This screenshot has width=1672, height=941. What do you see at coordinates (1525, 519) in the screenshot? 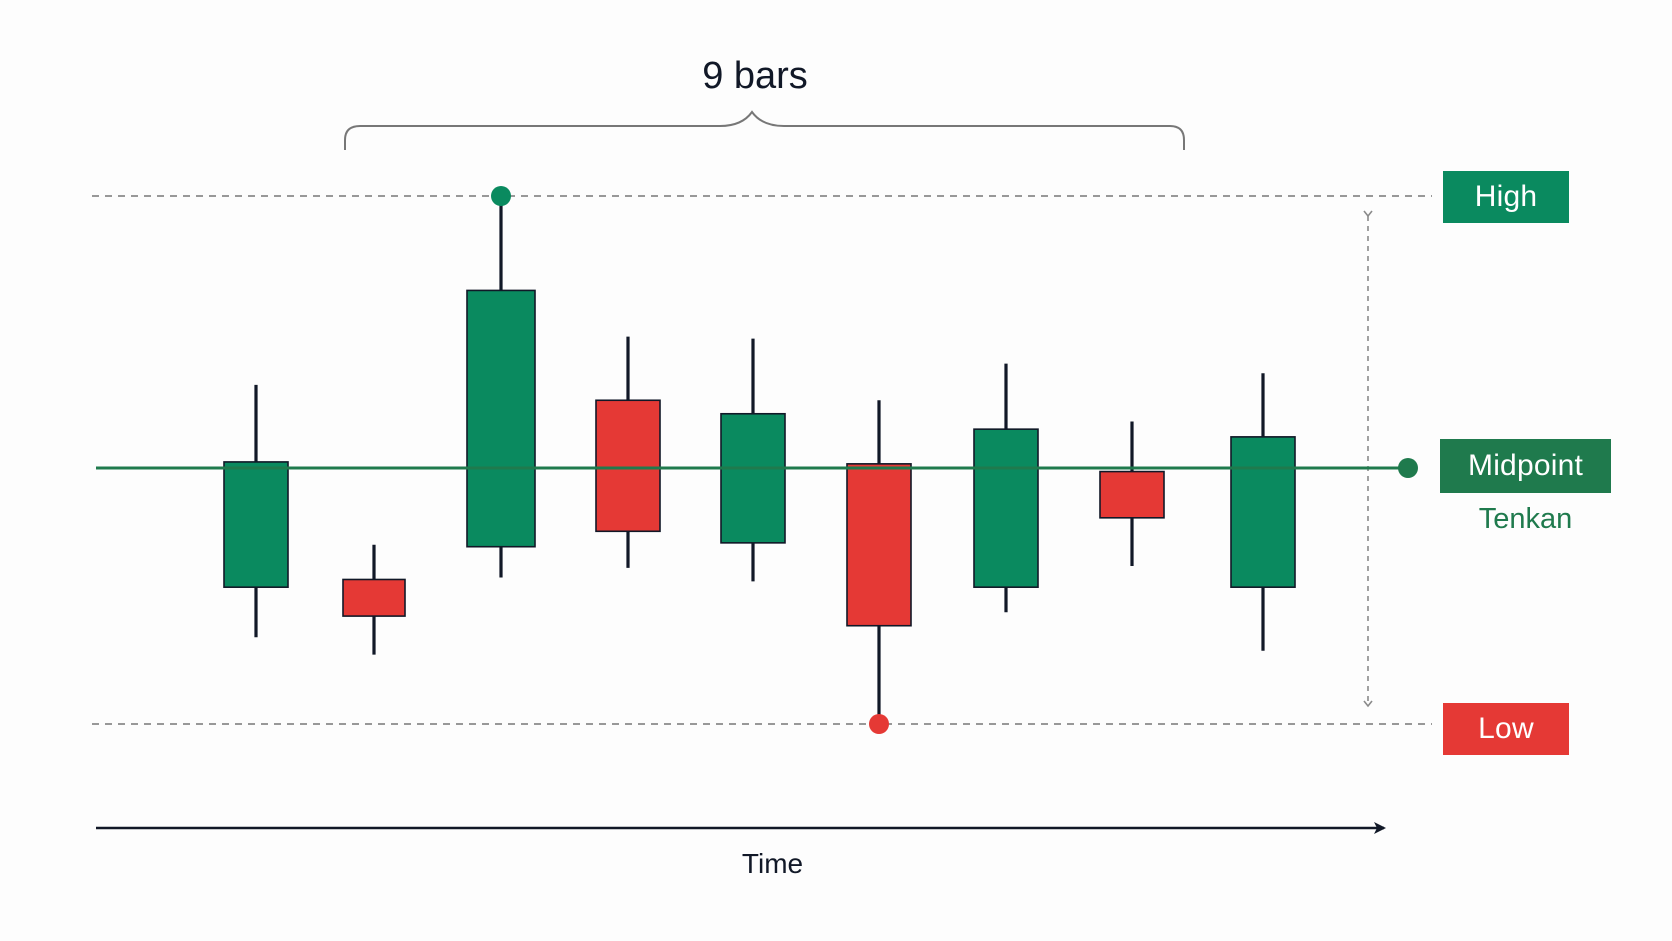
I see `tenkan-label: Tenkan` at bounding box center [1525, 519].